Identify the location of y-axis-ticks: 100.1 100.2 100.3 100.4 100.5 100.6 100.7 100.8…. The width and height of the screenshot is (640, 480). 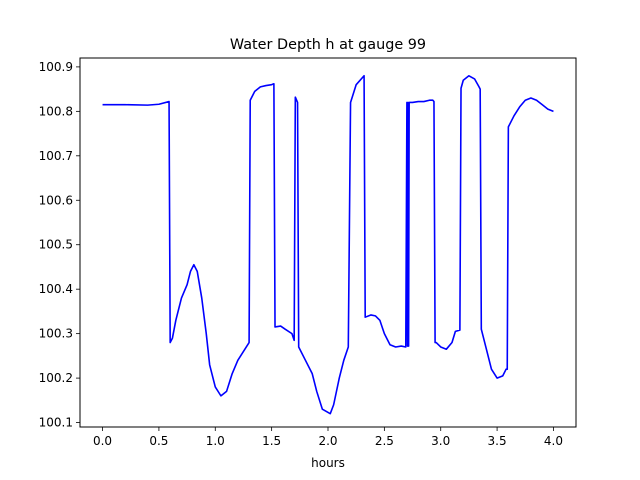
(59, 245).